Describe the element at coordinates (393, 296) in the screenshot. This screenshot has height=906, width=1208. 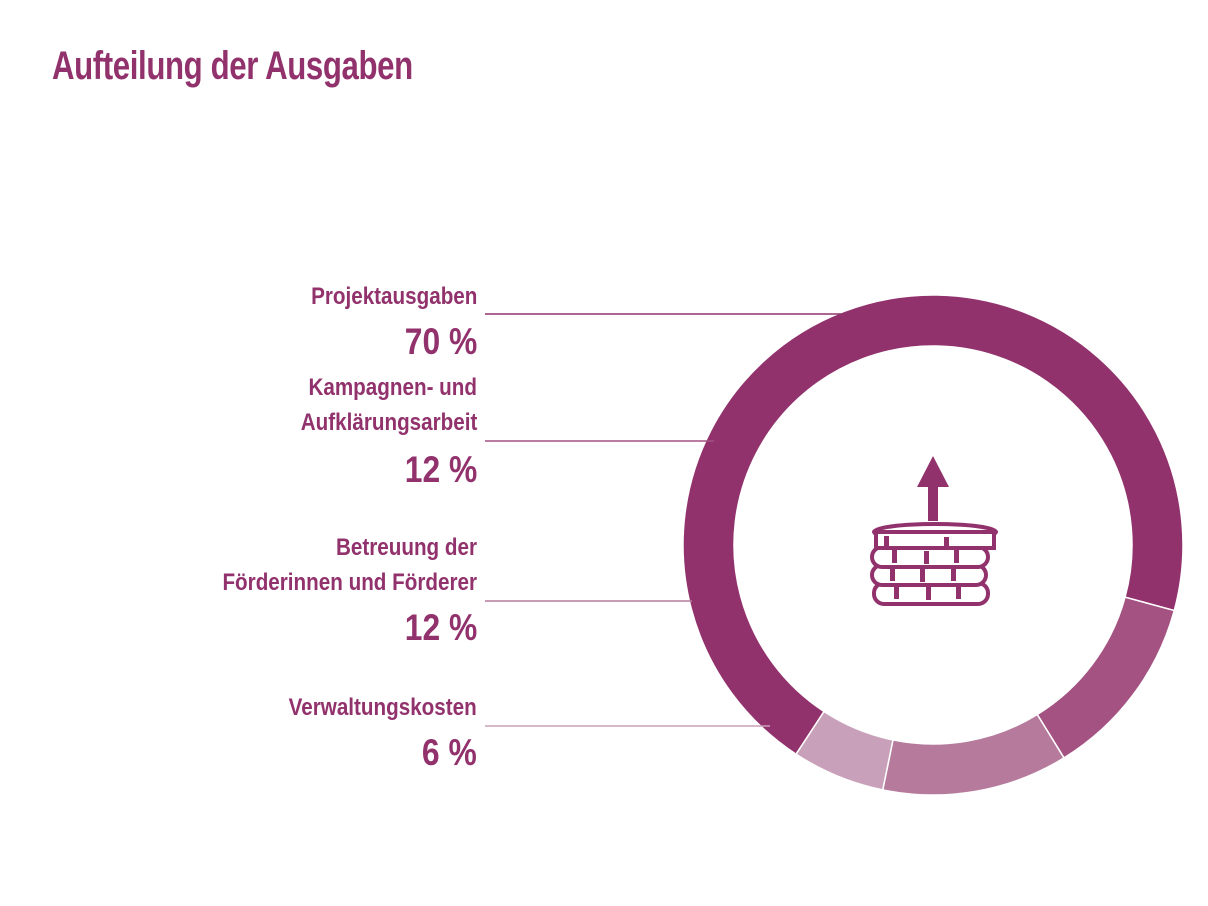
I see `slice-label-1-line-1: Projektausgaben` at that location.